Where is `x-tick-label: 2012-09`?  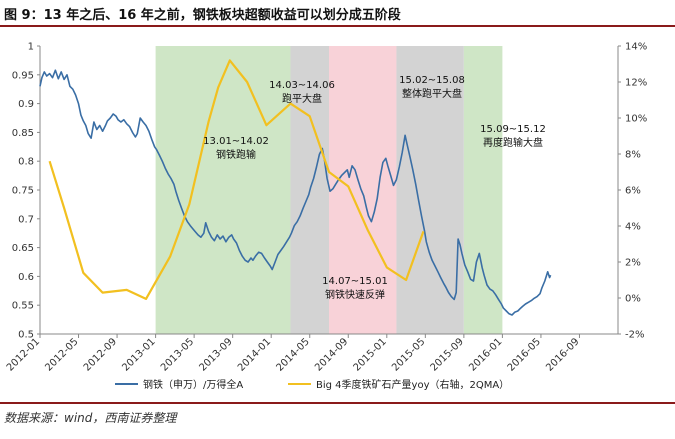 x-tick-label: 2012-09 is located at coordinates (100, 354).